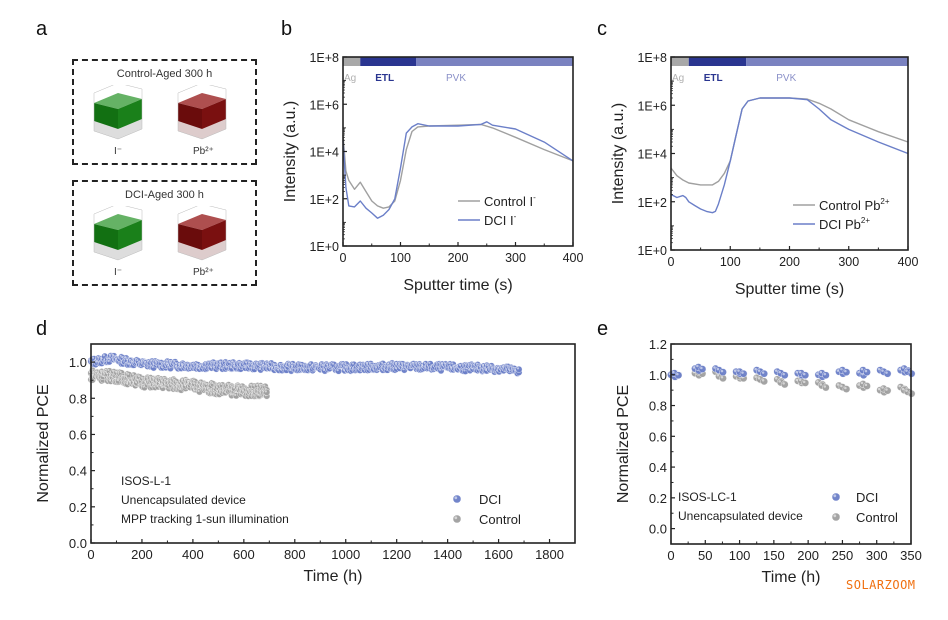  Describe the element at coordinates (78, 434) in the screenshot. I see `y-tick-label-d: 0.6` at that location.